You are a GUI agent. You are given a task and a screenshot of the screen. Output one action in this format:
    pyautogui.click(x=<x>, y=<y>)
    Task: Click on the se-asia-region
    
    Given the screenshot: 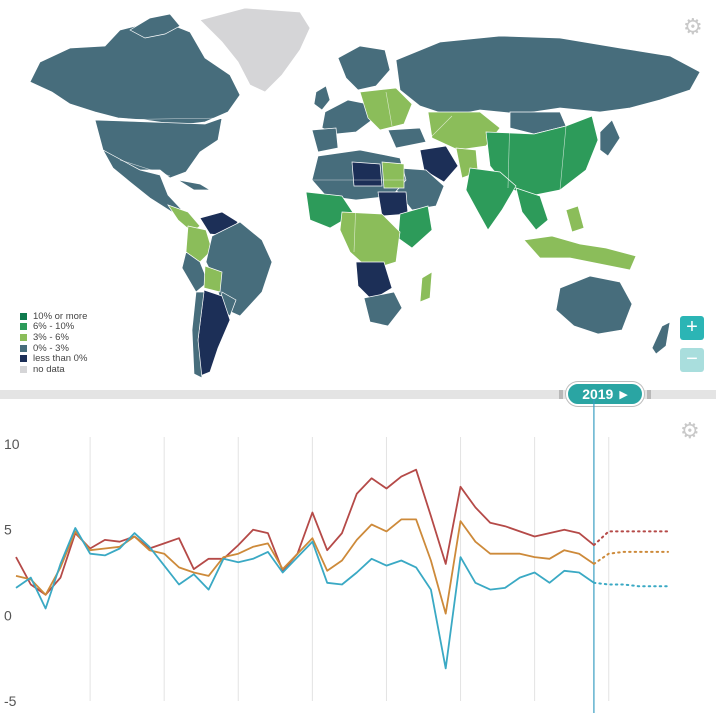 What is the action you would take?
    pyautogui.click(x=532, y=209)
    